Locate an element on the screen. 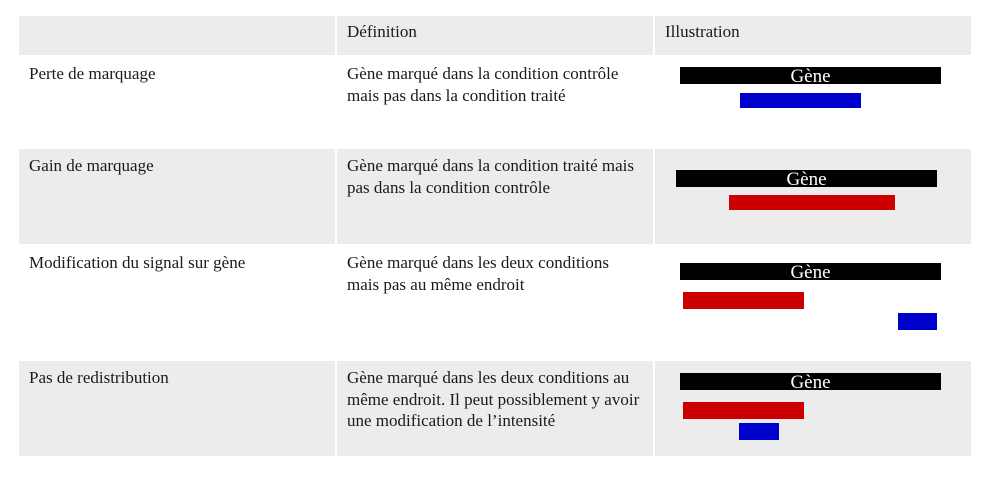 The image size is (1003, 478). row-label: Pas de redistribution is located at coordinates (177, 408).